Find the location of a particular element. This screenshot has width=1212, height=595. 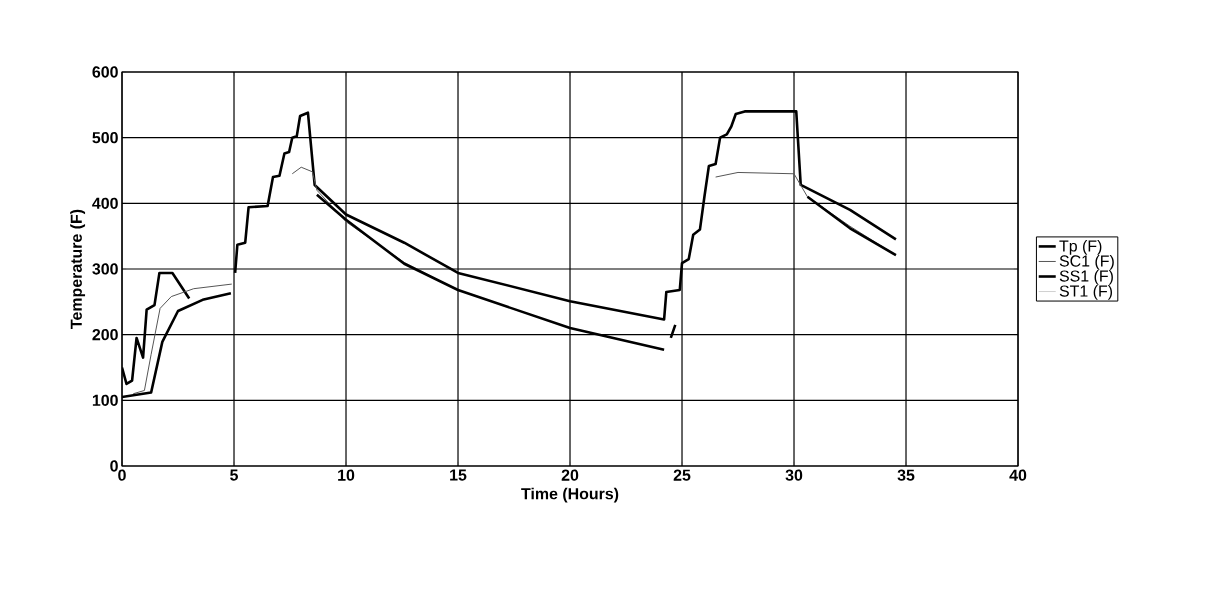

x-tick-label: 5 is located at coordinates (234, 475).